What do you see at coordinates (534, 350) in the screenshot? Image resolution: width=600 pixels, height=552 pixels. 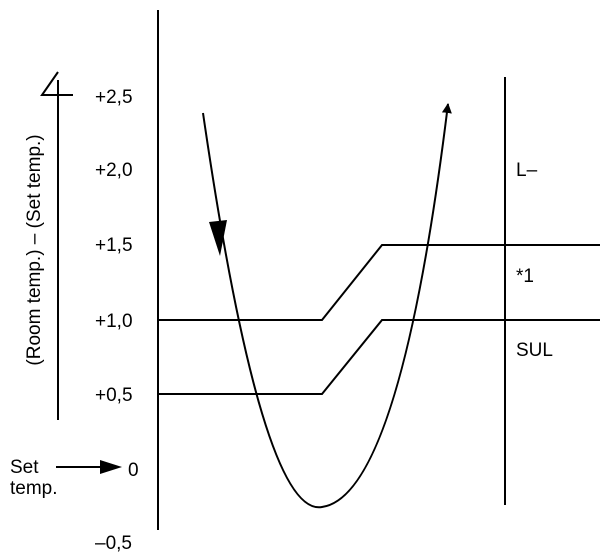 I see `zone-label-lower: SUL` at bounding box center [534, 350].